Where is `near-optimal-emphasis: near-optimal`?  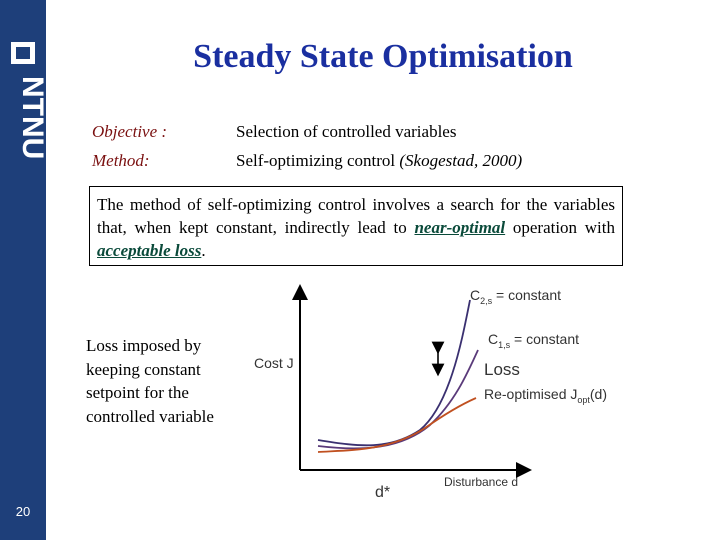 near-optimal-emphasis: near-optimal is located at coordinates (460, 227).